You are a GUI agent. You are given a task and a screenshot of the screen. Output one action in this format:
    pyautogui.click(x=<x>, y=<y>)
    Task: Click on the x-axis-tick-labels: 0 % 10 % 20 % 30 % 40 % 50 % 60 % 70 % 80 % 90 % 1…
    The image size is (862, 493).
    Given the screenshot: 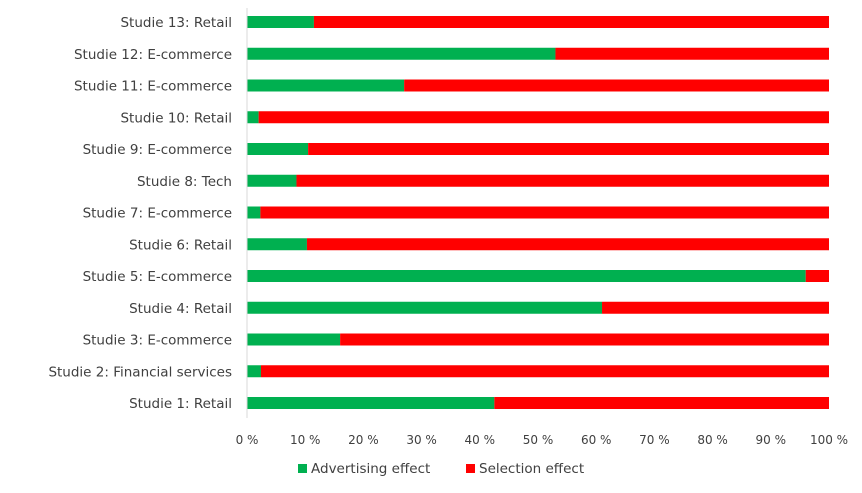 What is the action you would take?
    pyautogui.click(x=542, y=440)
    